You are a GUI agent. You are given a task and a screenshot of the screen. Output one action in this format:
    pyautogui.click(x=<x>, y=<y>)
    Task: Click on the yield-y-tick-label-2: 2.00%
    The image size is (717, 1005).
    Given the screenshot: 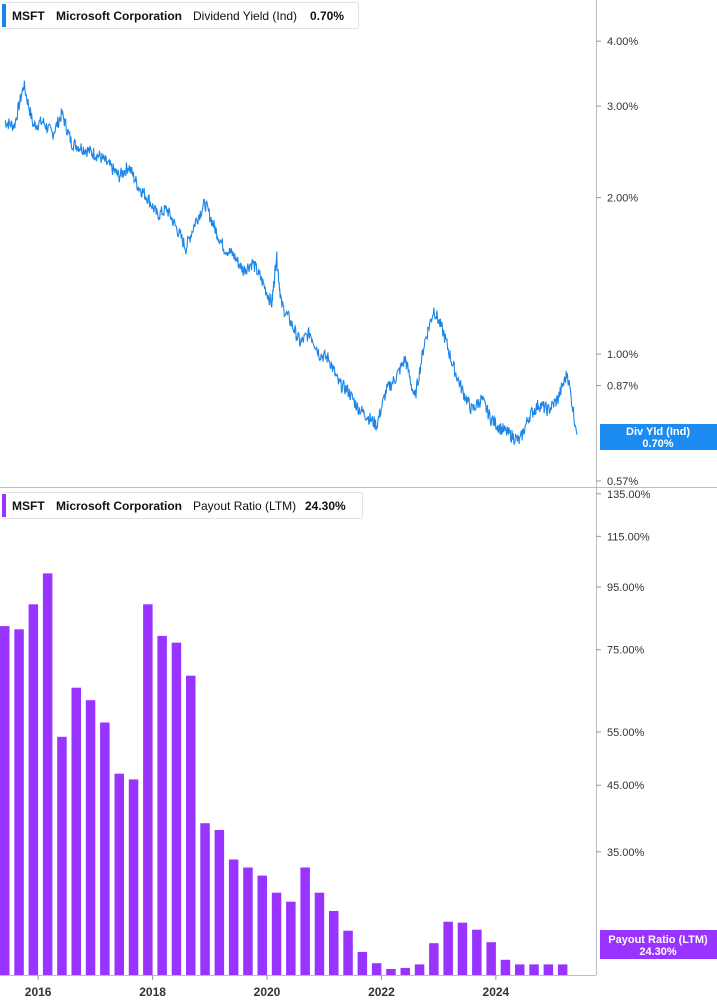 What is the action you would take?
    pyautogui.click(x=622, y=199)
    